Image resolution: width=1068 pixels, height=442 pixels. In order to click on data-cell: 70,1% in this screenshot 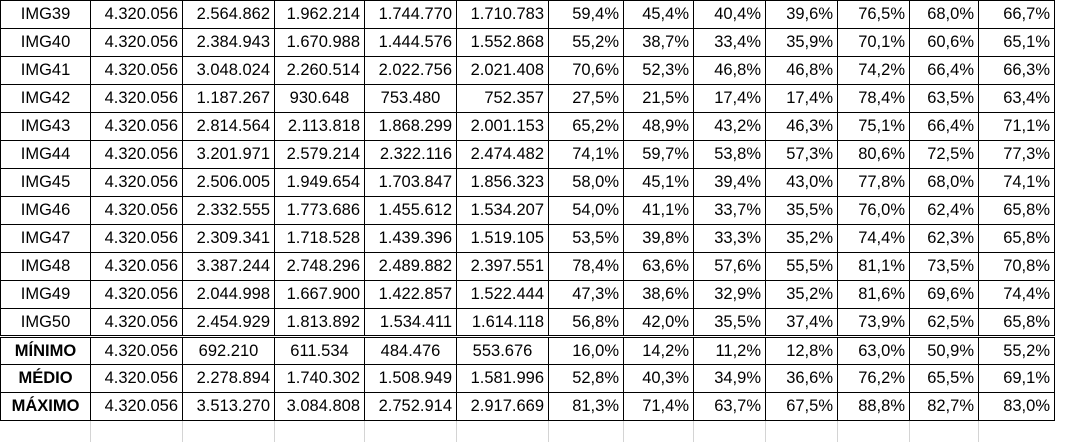, I will do `click(873, 42)`.